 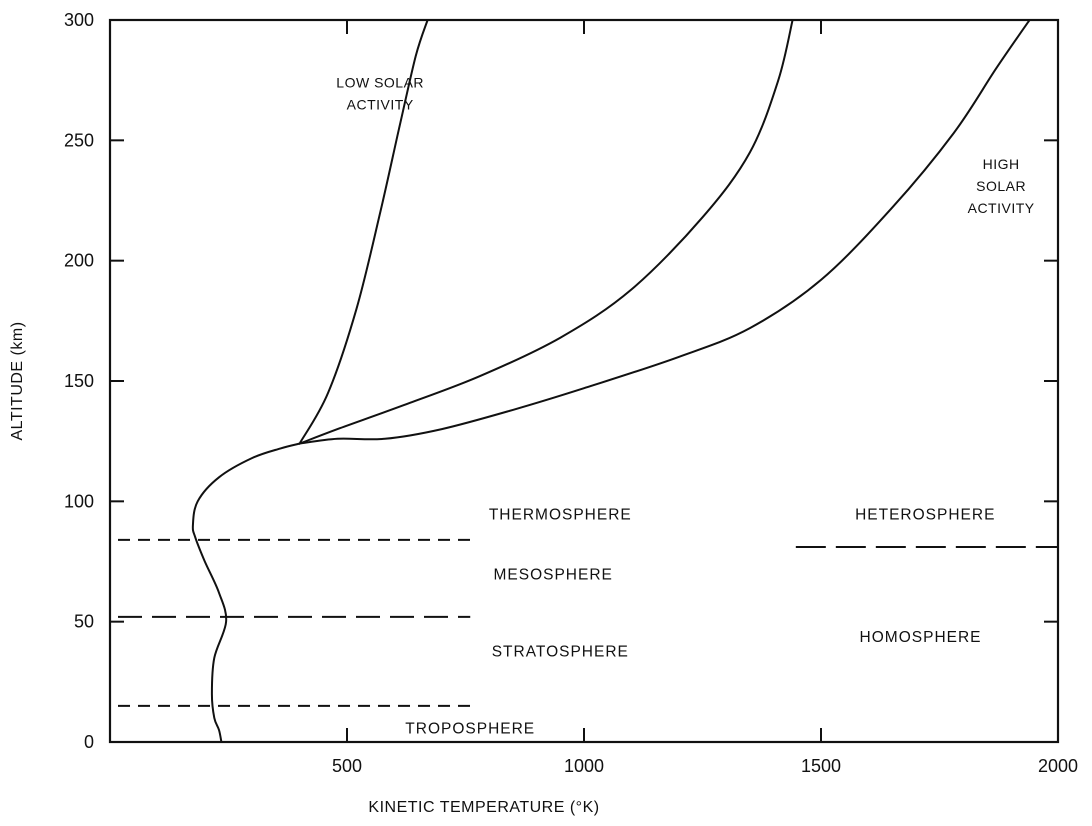 What do you see at coordinates (79, 140) in the screenshot?
I see `y-tick-label: 250` at bounding box center [79, 140].